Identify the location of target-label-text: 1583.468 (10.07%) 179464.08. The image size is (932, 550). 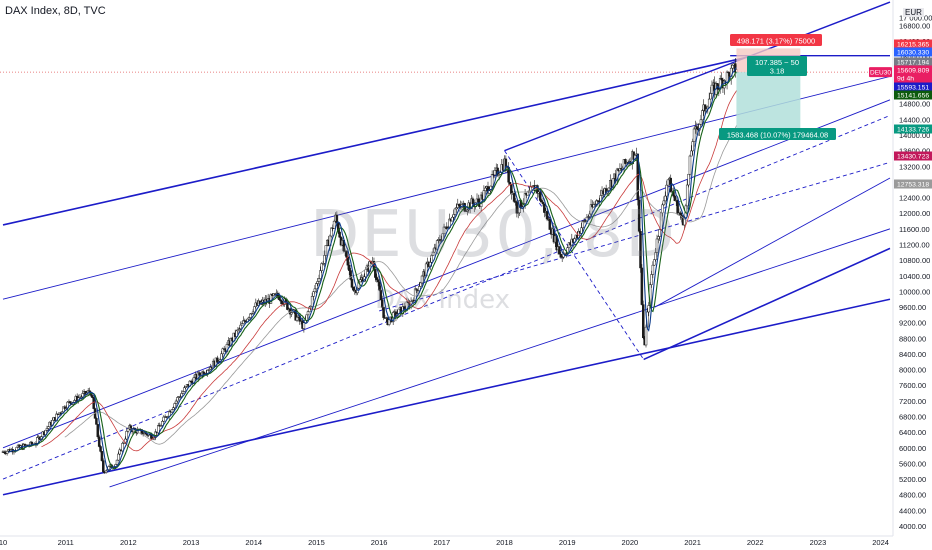
(777, 135).